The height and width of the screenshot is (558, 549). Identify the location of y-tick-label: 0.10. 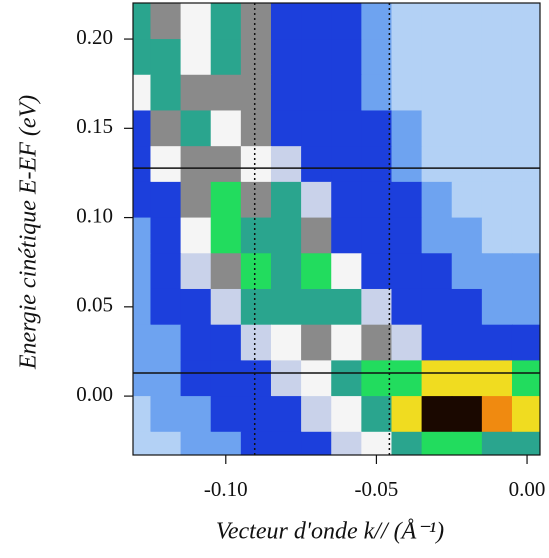
(94, 215).